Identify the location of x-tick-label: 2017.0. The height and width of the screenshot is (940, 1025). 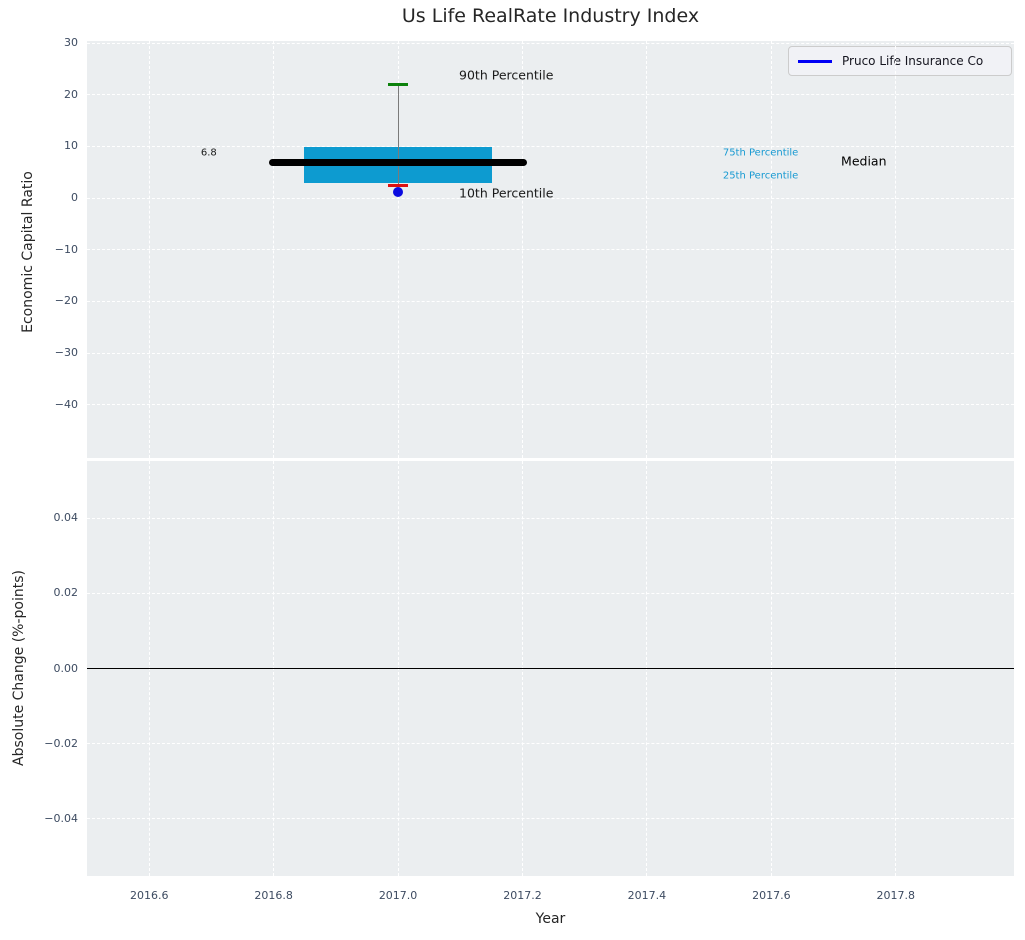
(398, 895).